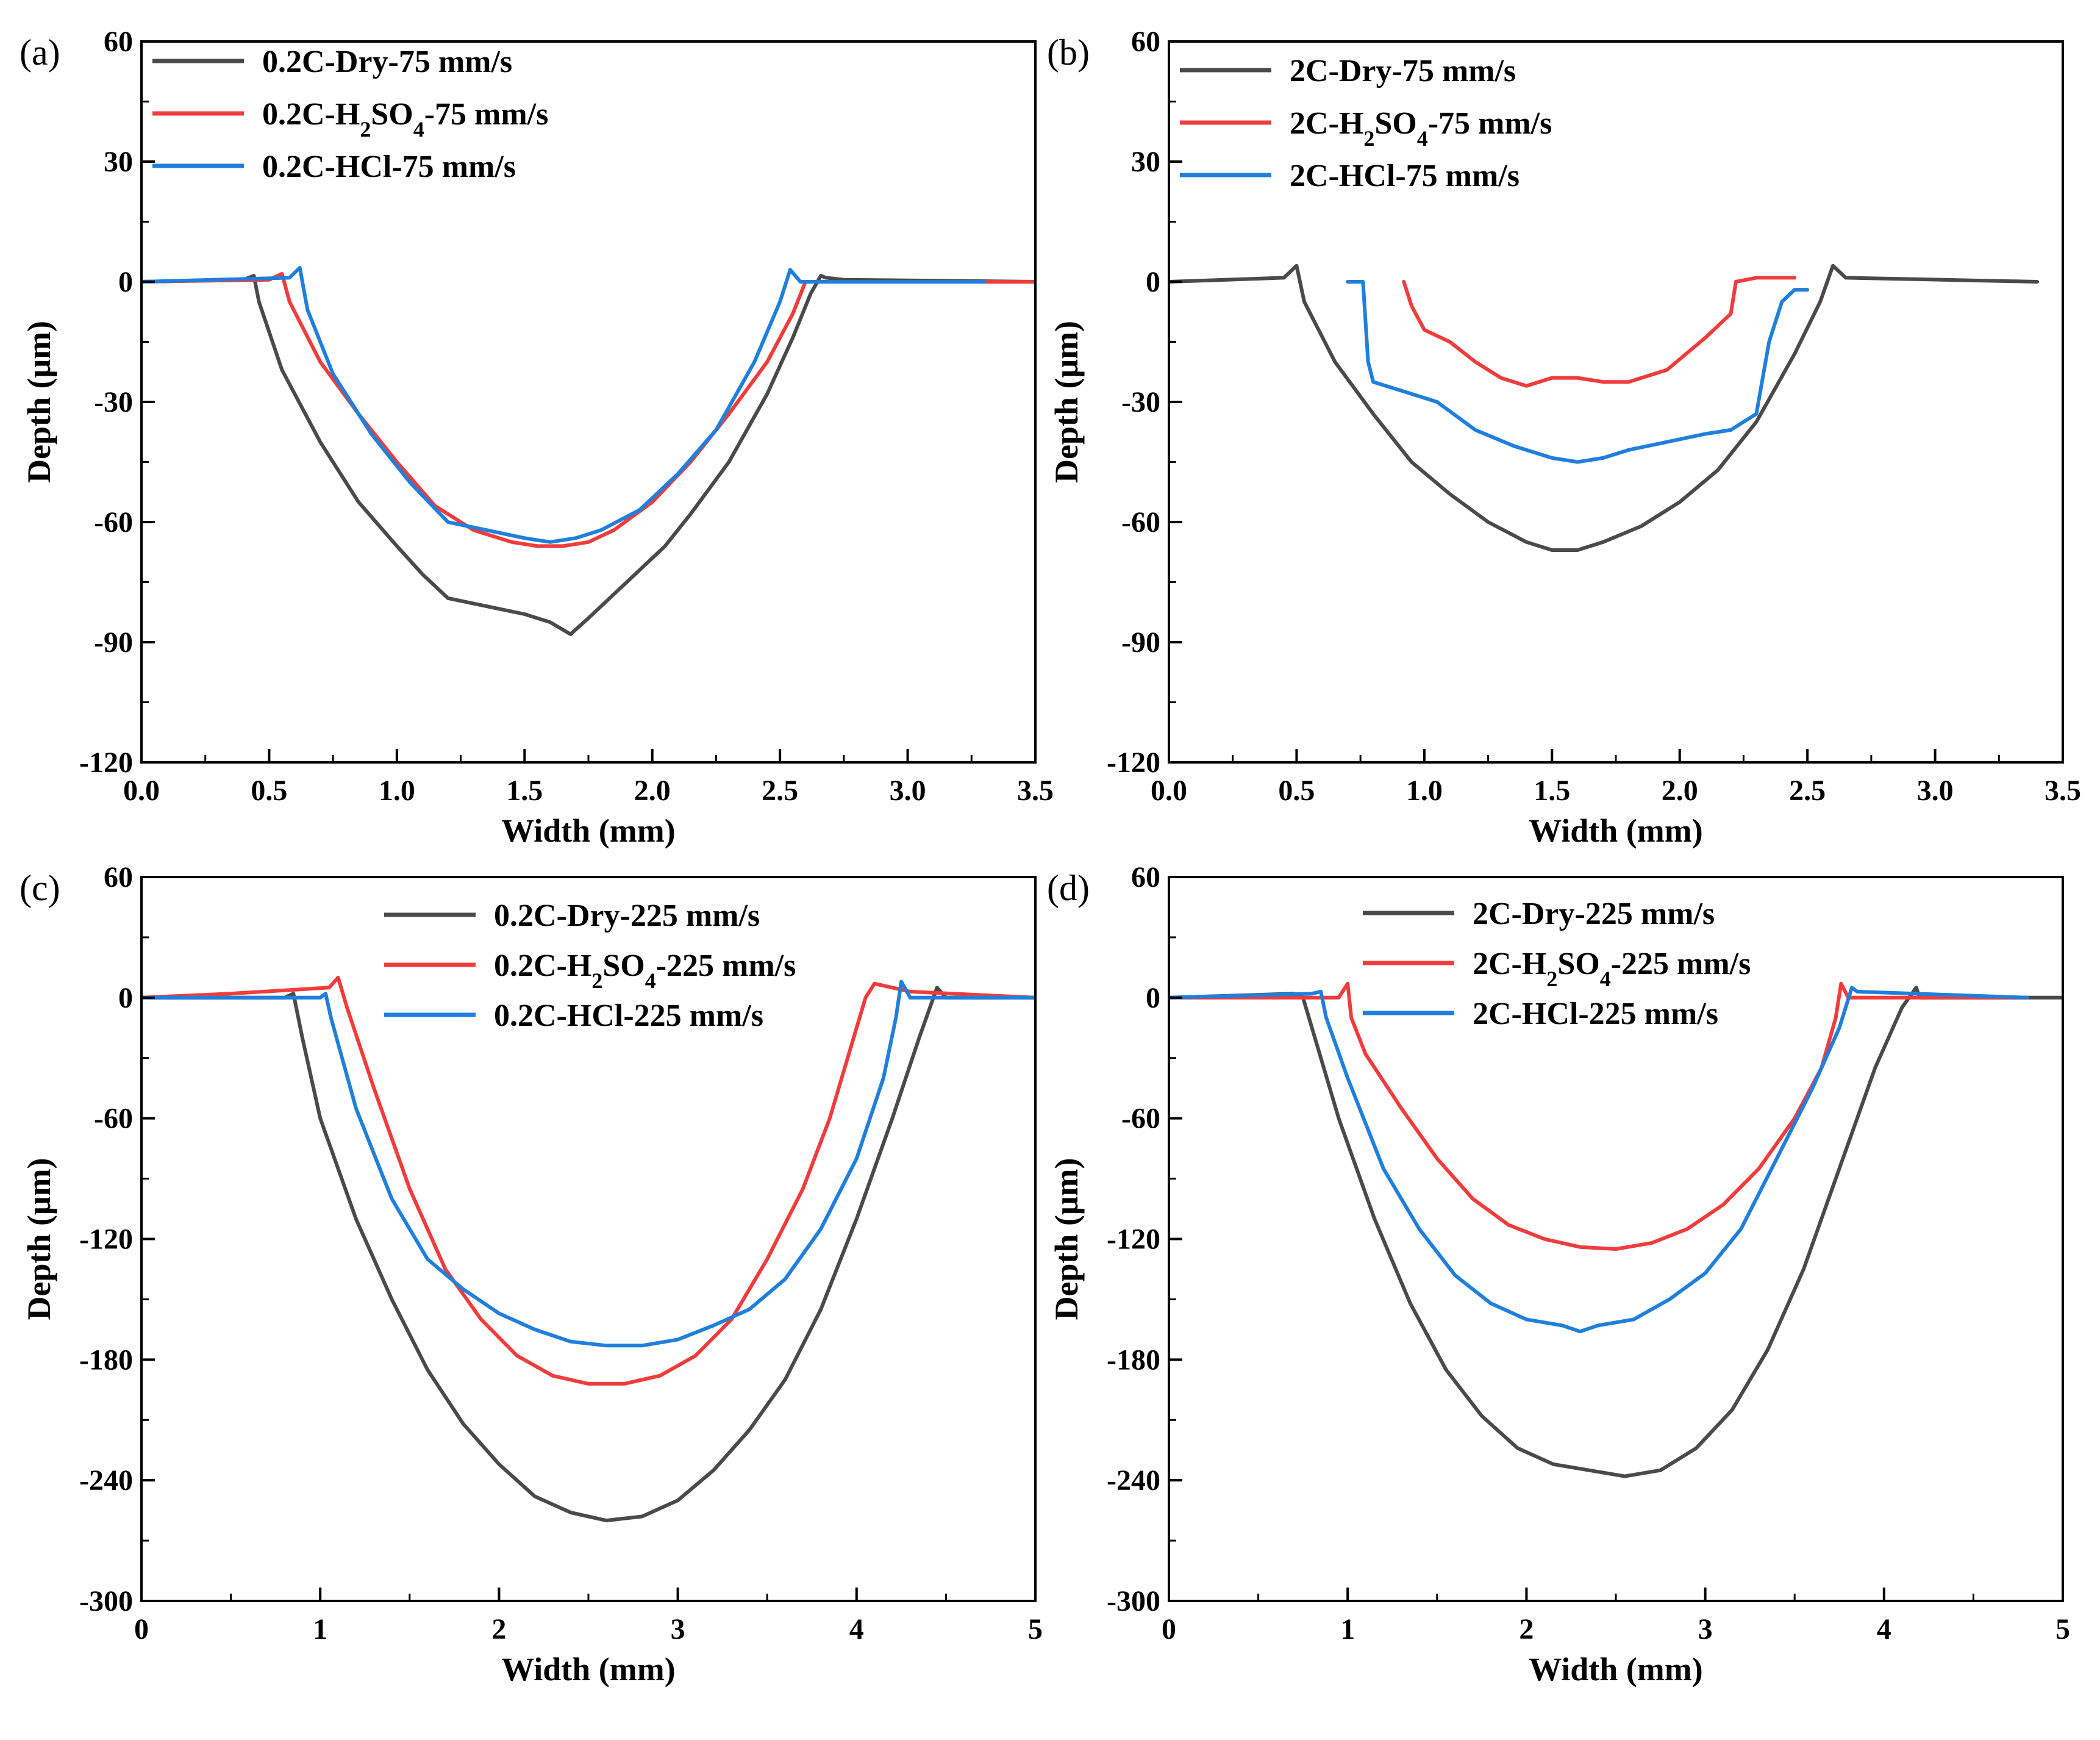 The image size is (2100, 1740). What do you see at coordinates (1068, 52) in the screenshot?
I see `panel-label: (b)` at bounding box center [1068, 52].